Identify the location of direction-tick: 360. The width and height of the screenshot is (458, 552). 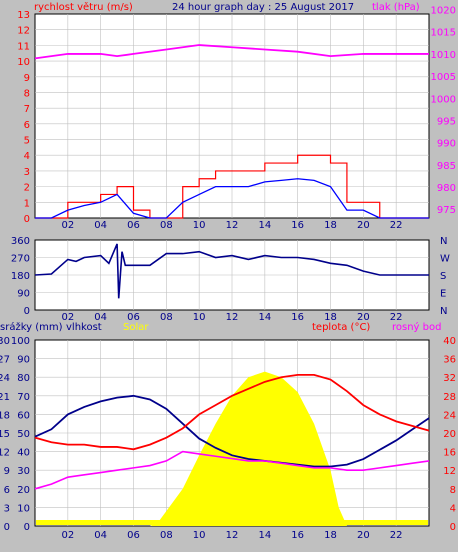
(20, 241).